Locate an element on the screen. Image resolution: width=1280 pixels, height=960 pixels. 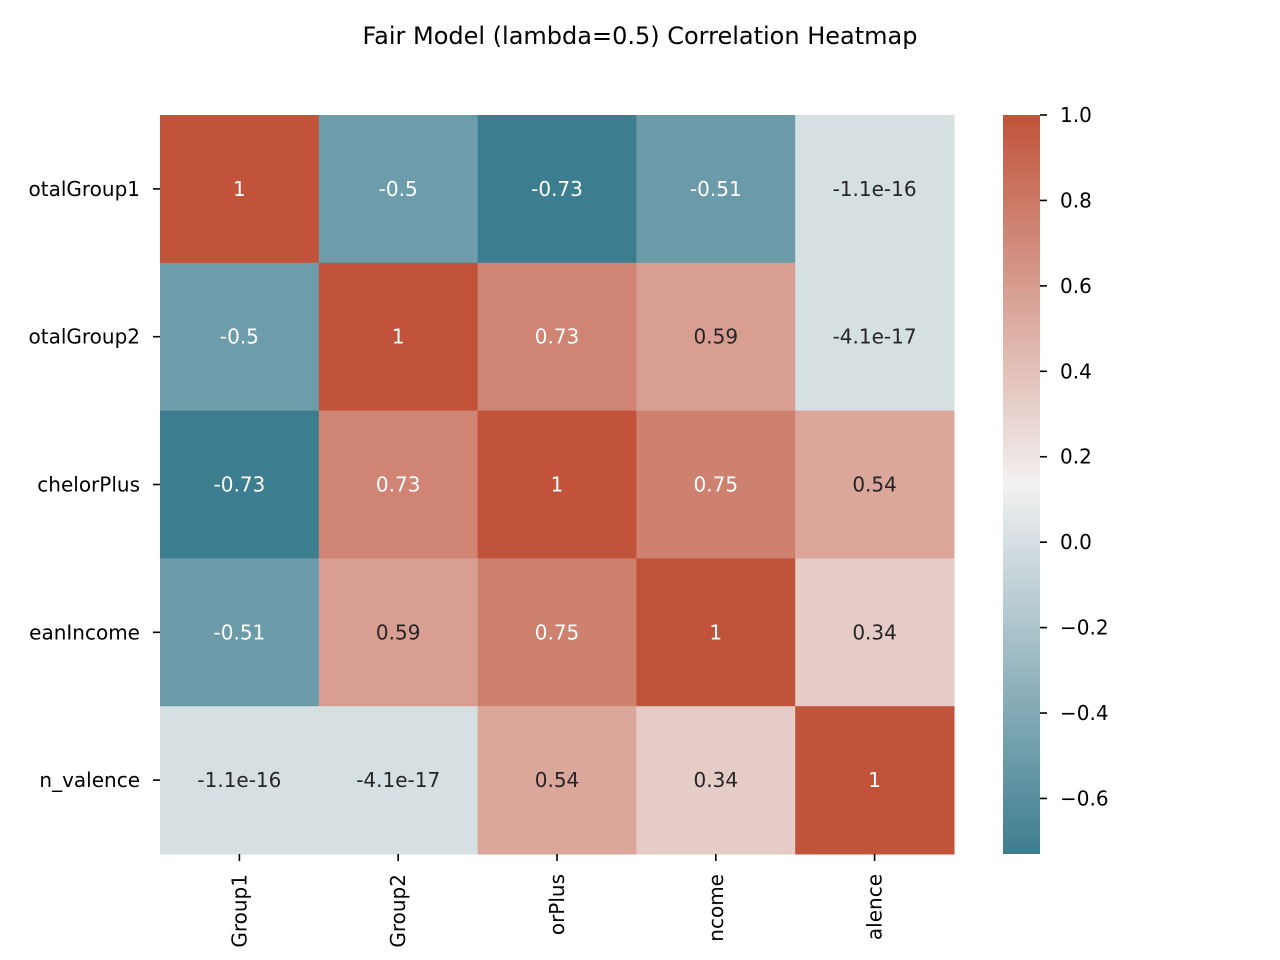
colorbar-tick-label: 0.6 is located at coordinates (1076, 286).